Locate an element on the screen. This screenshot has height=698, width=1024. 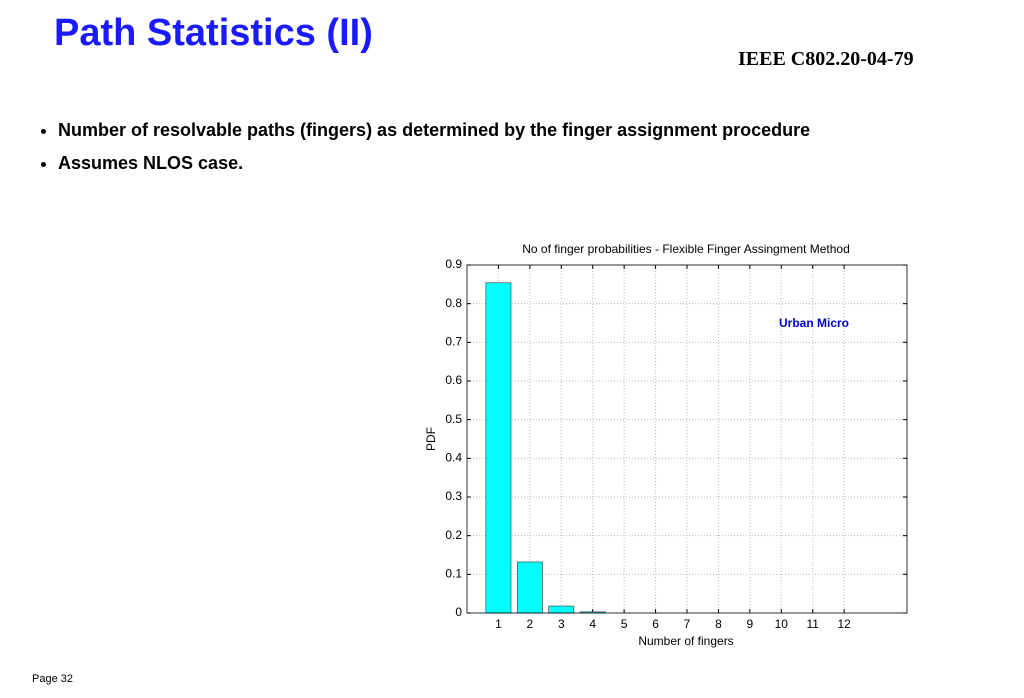
bullet: Assumes NLOS case. is located at coordinates (458, 163).